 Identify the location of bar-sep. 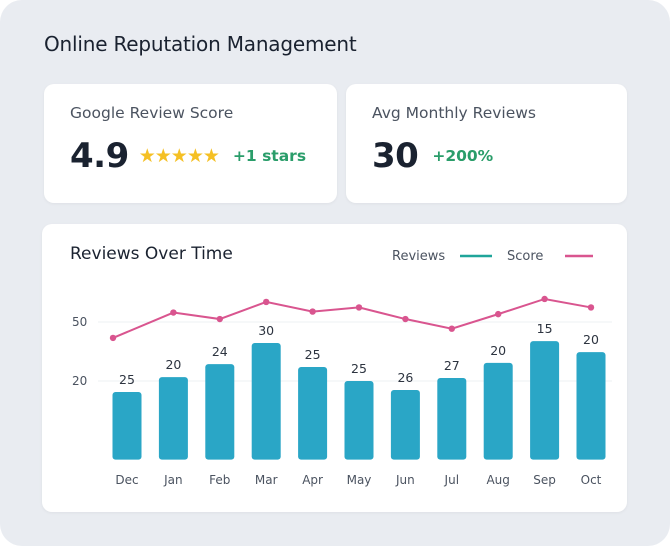
(545, 400).